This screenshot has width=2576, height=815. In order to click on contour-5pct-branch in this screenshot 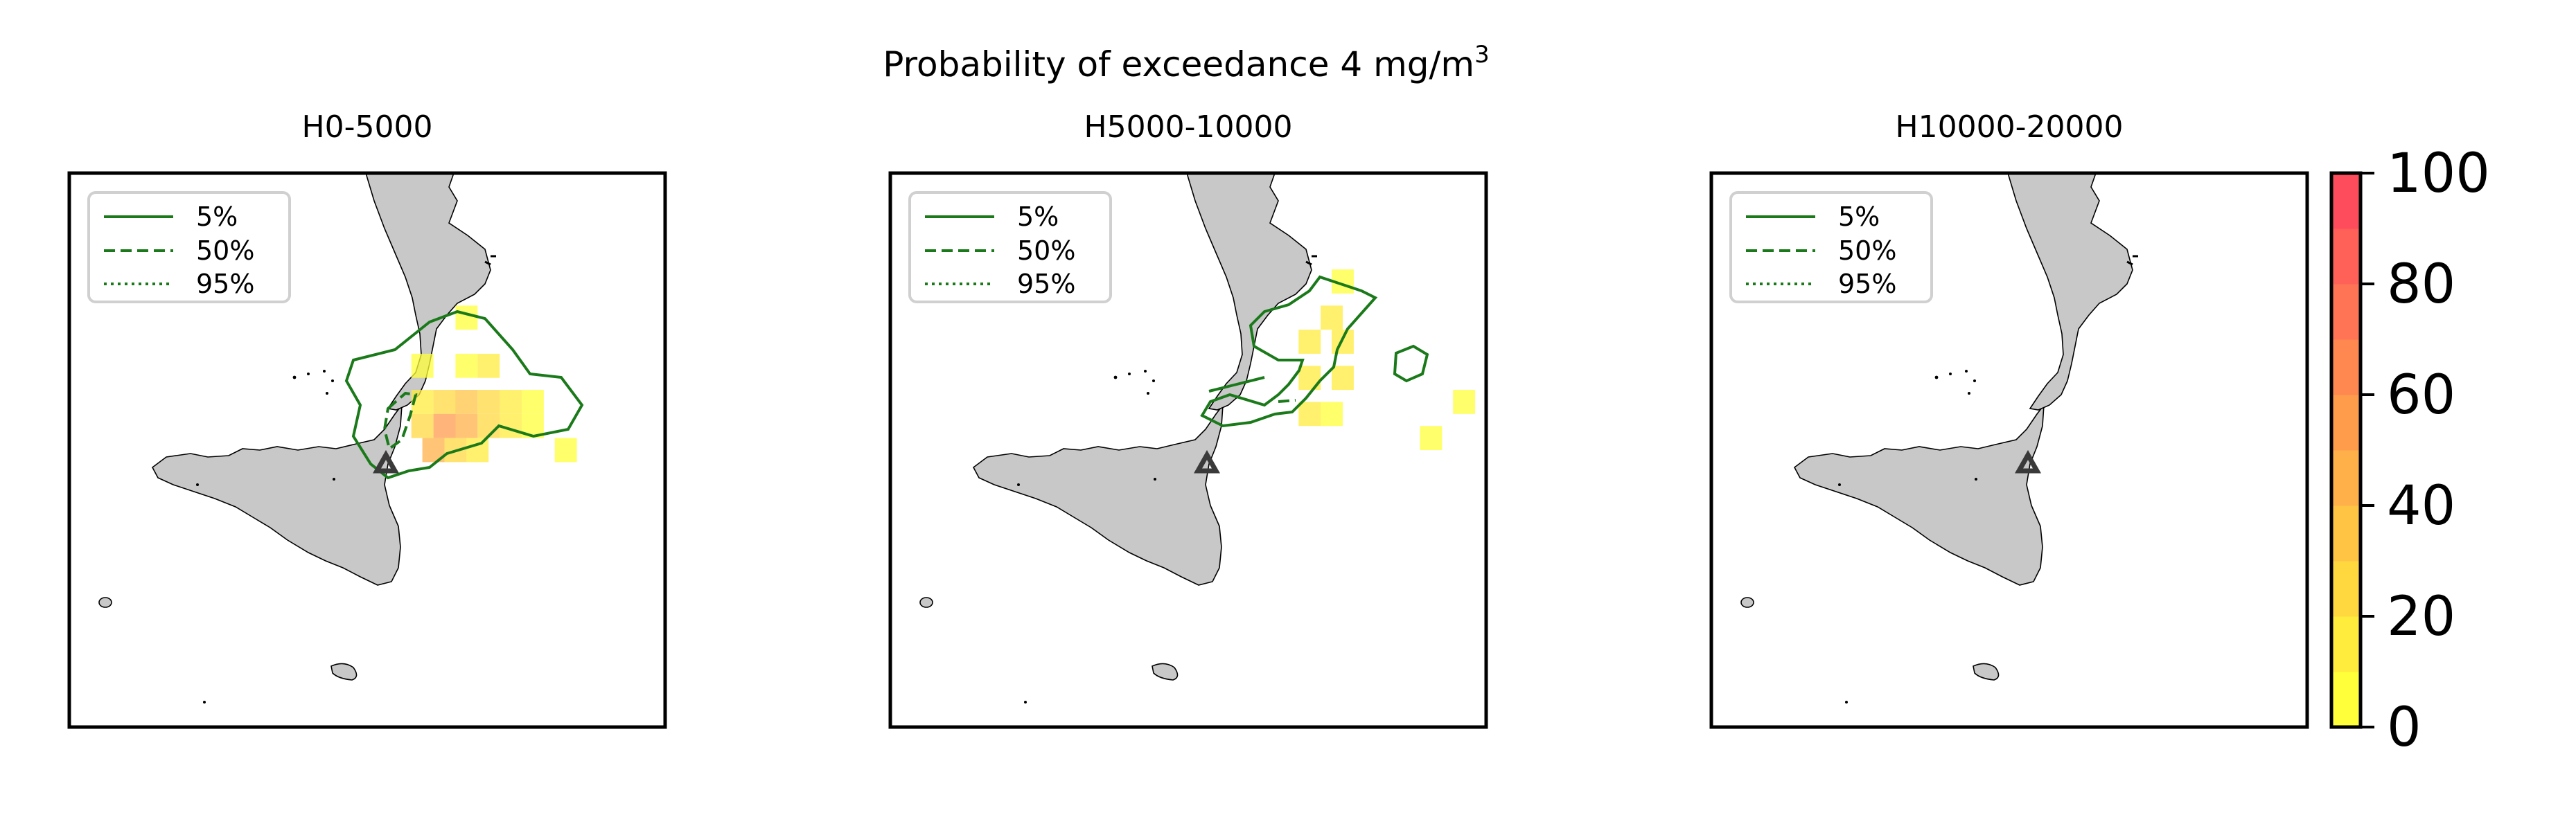, I will do `click(1236, 384)`.